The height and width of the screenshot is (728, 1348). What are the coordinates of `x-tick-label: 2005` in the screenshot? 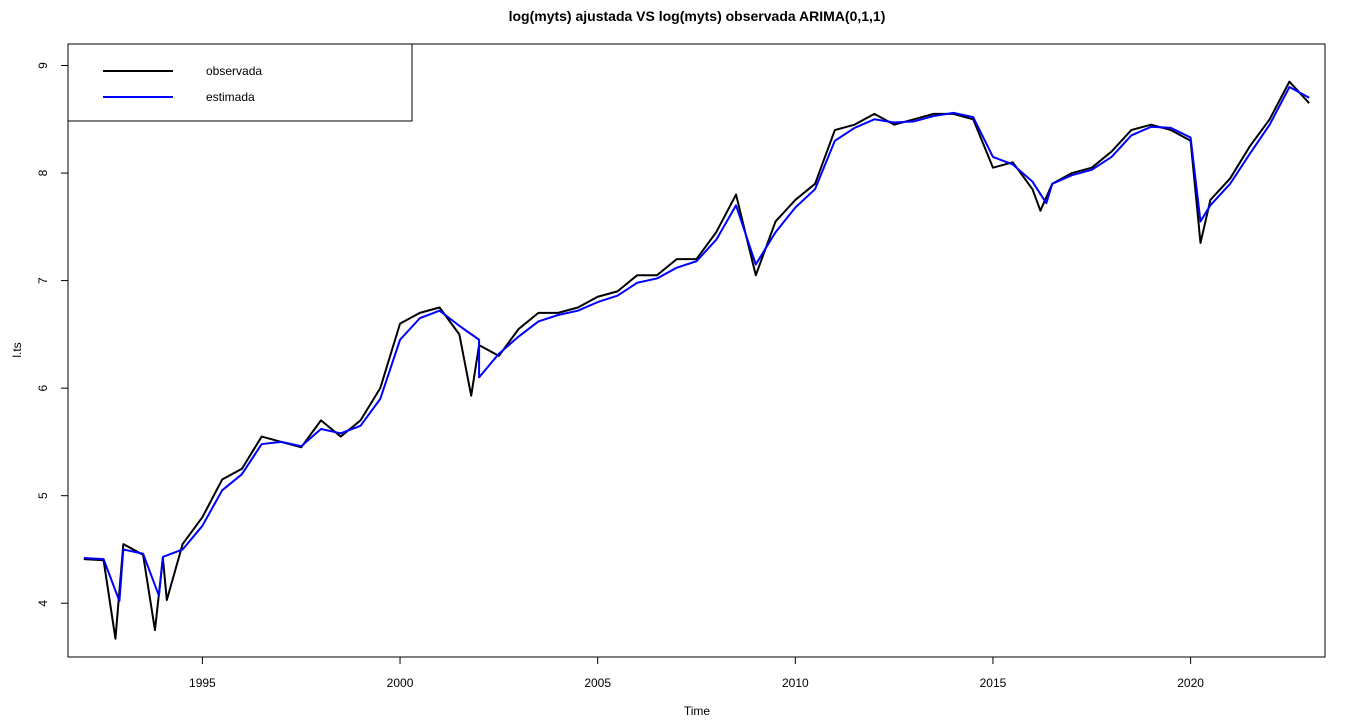 It's located at (597, 683).